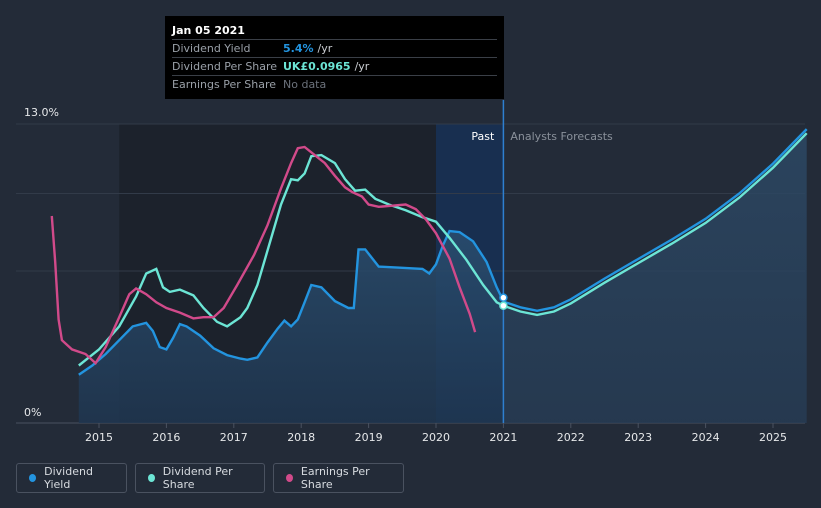 The height and width of the screenshot is (508, 821). Describe the element at coordinates (503, 437) in the screenshot. I see `x-tick-label: 2021` at that location.